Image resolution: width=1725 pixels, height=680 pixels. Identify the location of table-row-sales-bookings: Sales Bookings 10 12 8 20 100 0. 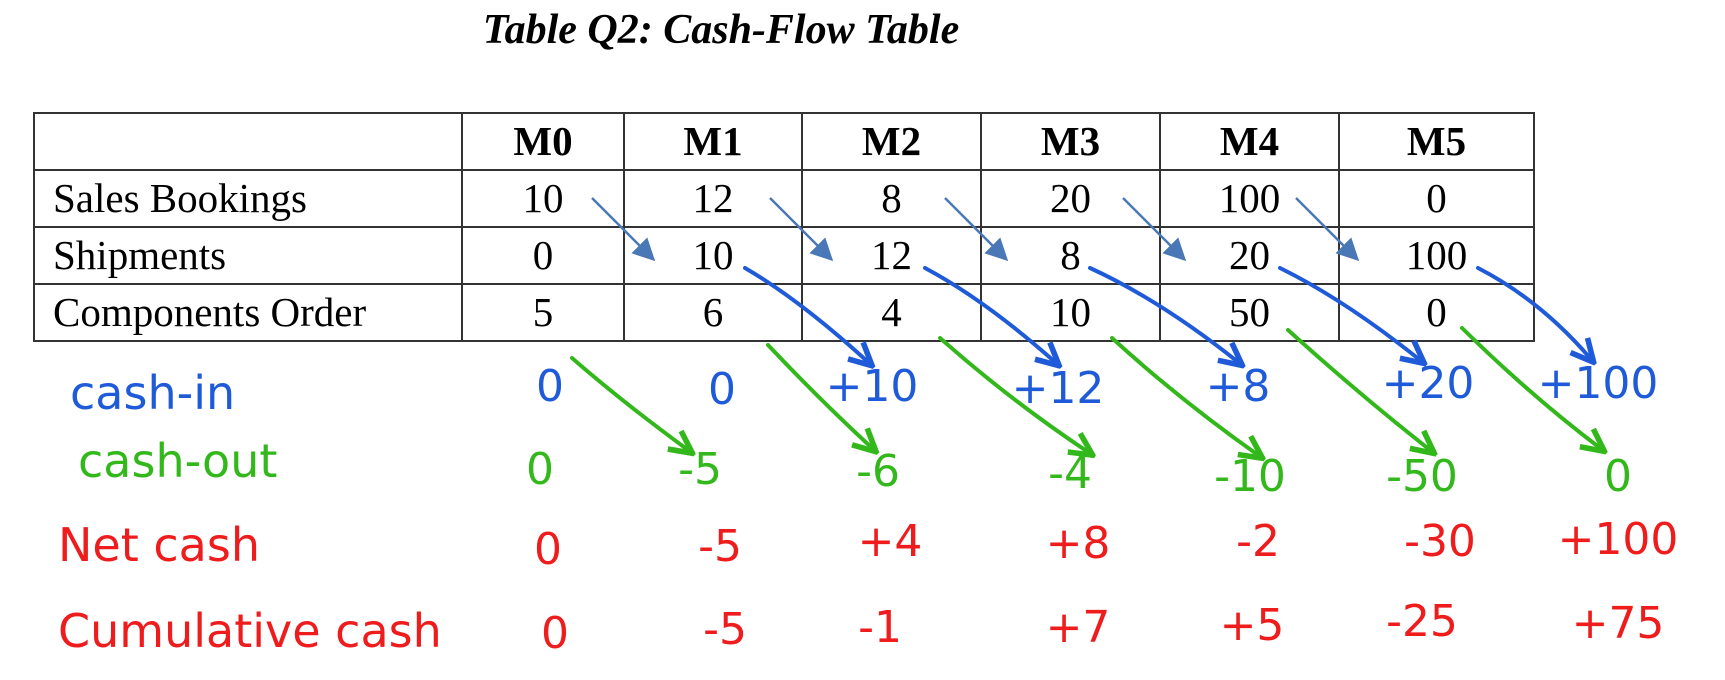
(784, 198).